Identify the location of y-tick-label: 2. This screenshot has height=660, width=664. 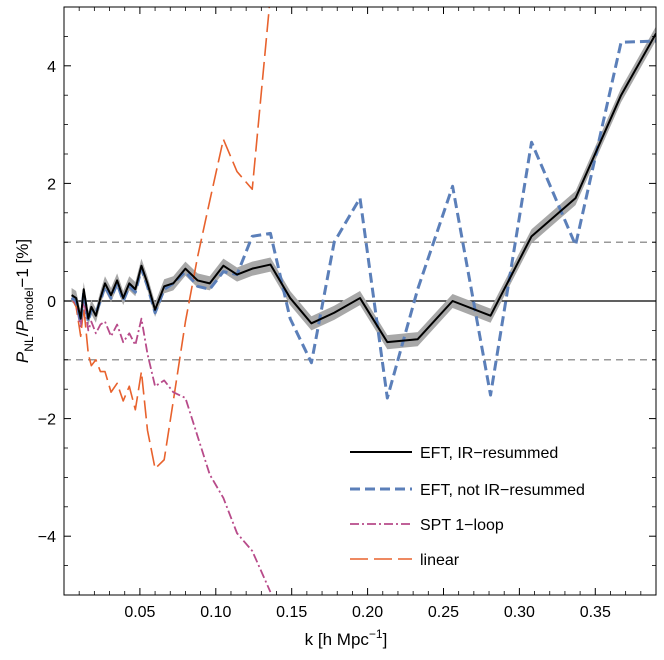
(51, 184).